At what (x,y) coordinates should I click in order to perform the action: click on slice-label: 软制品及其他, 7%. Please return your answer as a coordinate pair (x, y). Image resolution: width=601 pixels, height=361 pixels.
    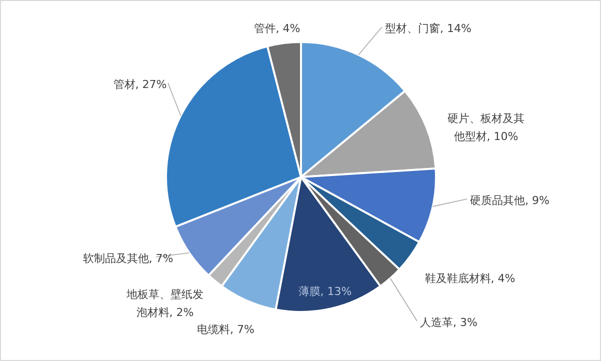
    Looking at the image, I should click on (128, 258).